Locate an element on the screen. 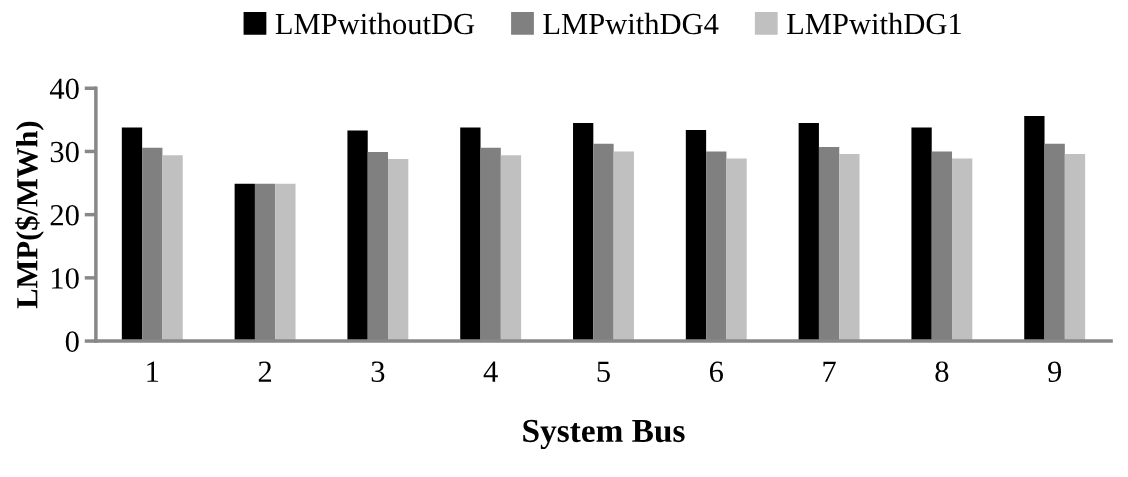 The image size is (1128, 477). x-tick-label: 1 is located at coordinates (153, 371).